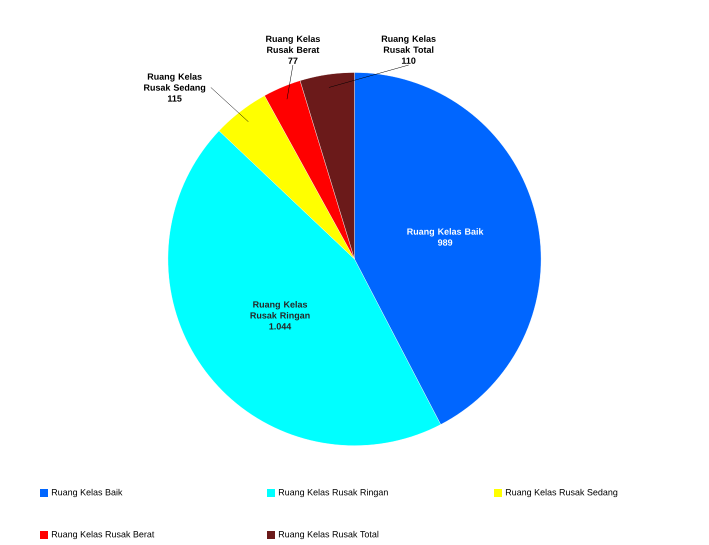  I want to click on slice-label: Ruang Kelas Rusak Ringan, so click(280, 310).